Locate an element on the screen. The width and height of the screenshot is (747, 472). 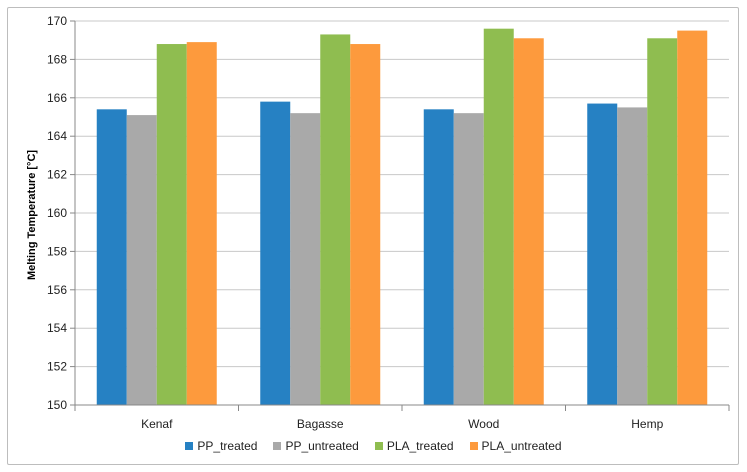
legend-item: PP_treated is located at coordinates (221, 446).